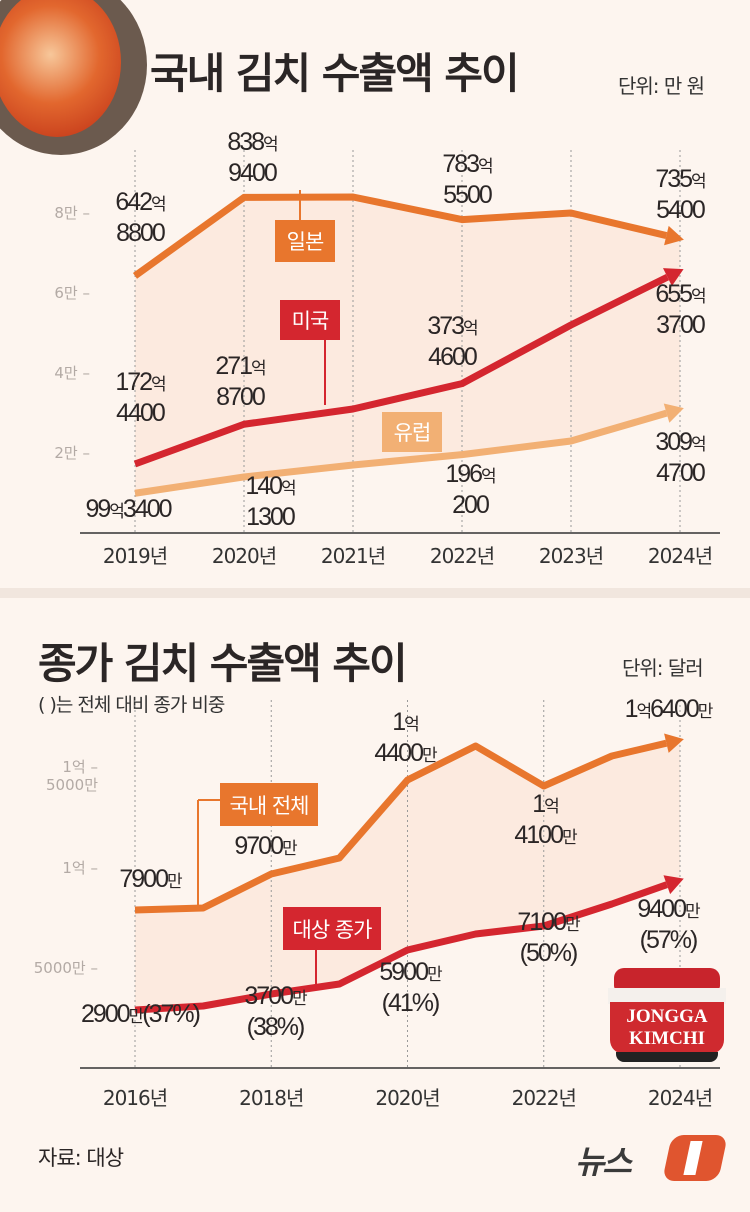 The image size is (750, 1212). Describe the element at coordinates (375, 593) in the screenshot. I see `section-divider` at that location.